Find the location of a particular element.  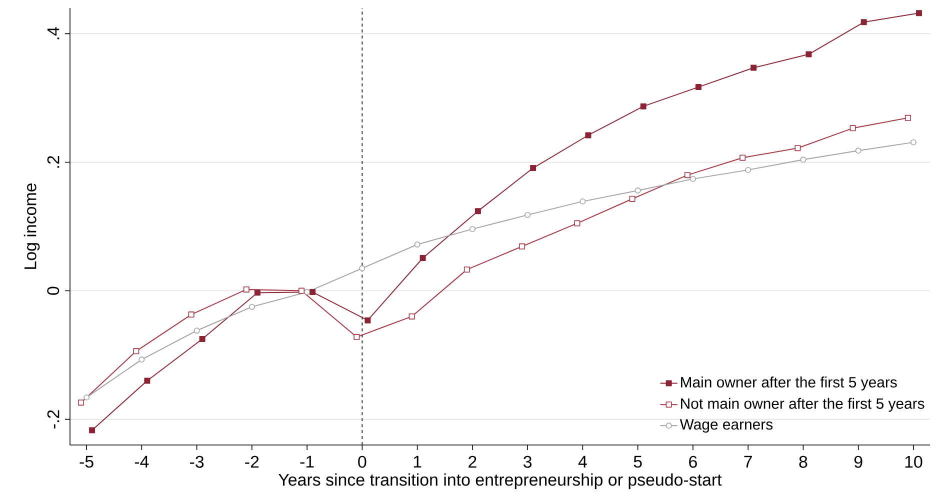

x-tick-label: 9 is located at coordinates (858, 462).